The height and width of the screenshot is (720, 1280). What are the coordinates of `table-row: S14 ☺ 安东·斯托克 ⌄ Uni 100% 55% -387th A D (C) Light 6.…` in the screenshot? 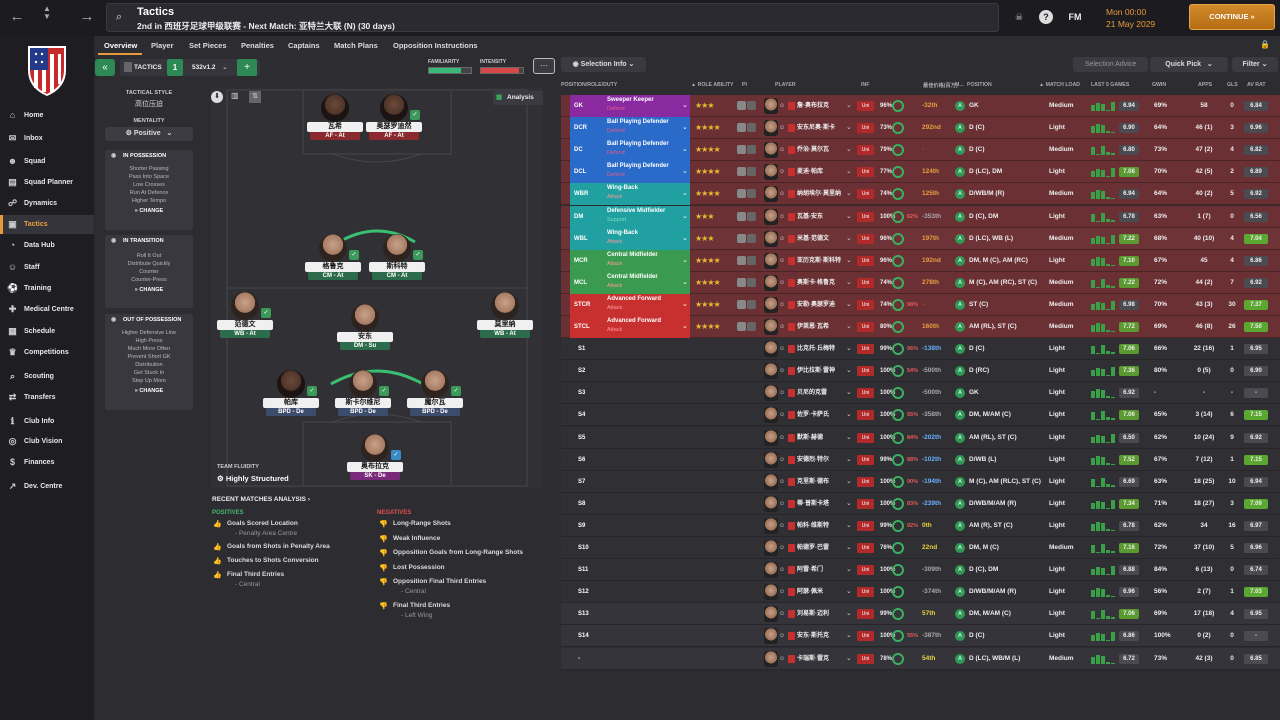 It's located at (920, 636).